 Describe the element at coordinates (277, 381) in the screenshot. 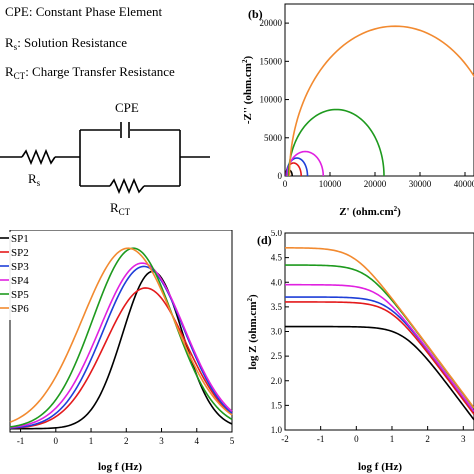

I see `y-tick-label: 2.0` at that location.